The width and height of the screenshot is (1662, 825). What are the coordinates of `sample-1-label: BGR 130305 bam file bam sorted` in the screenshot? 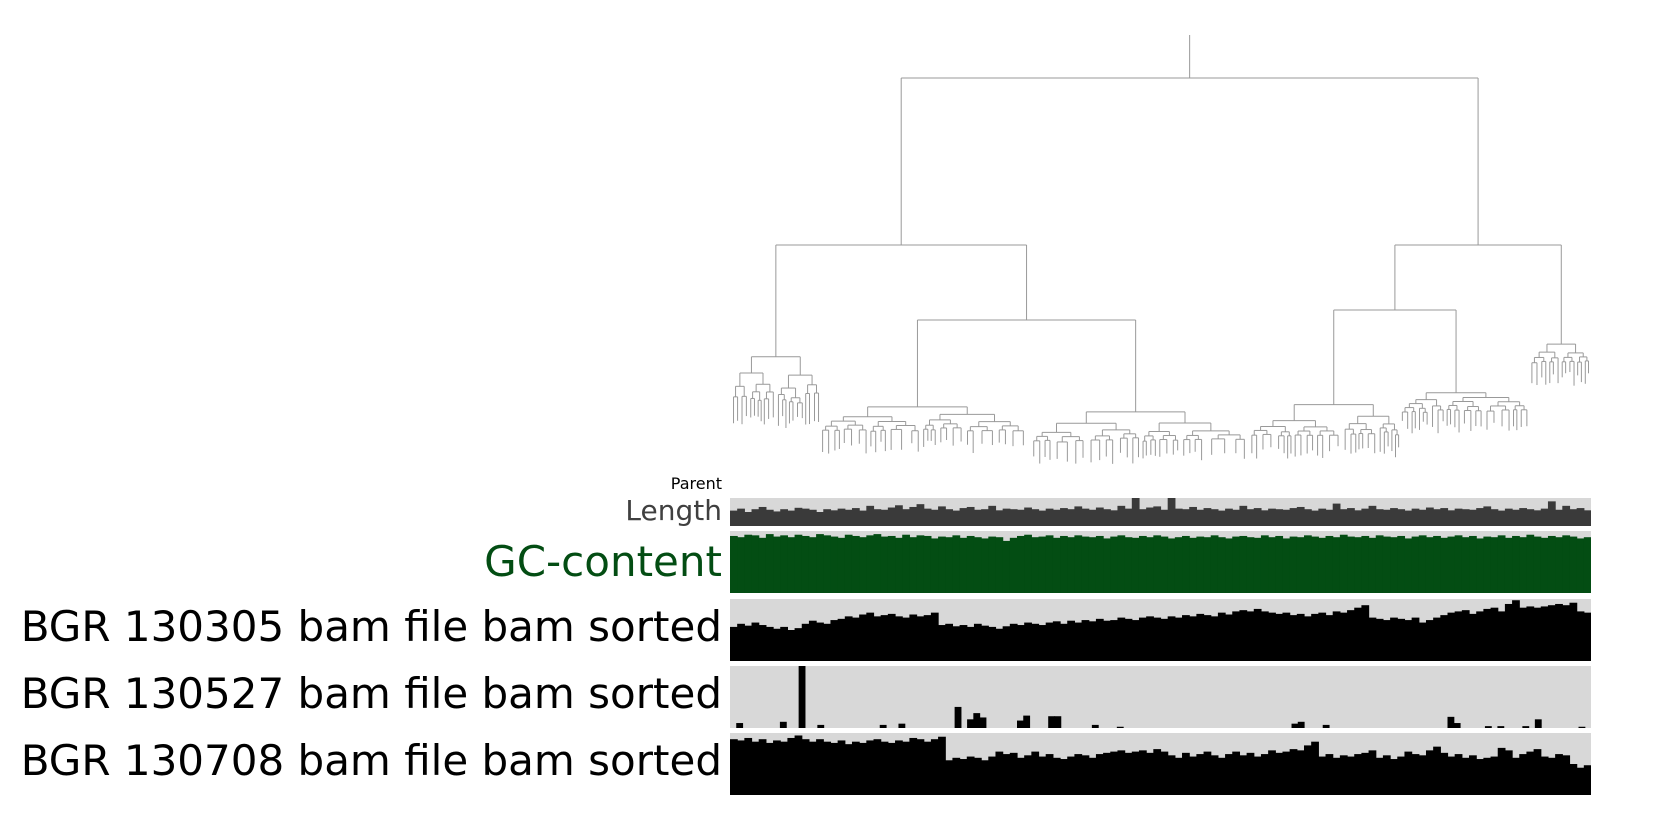 It's located at (371, 626).